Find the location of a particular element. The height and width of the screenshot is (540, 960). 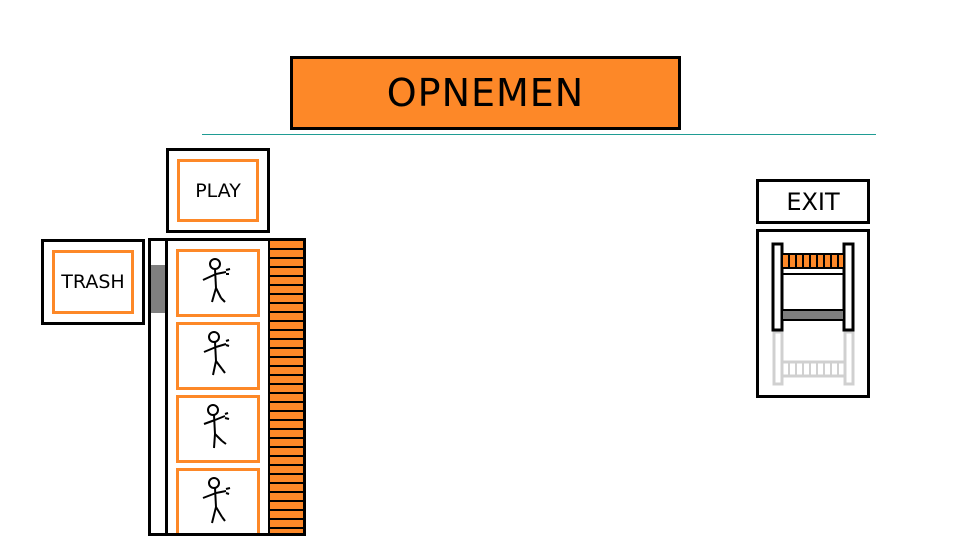

play-button-inner: PLAY is located at coordinates (218, 190).